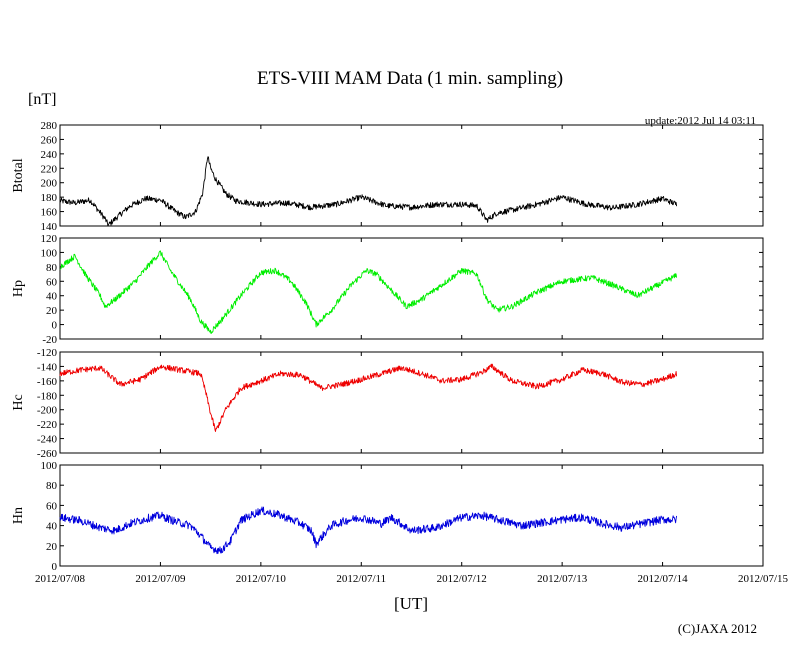  I want to click on series-line-hn, so click(368, 530).